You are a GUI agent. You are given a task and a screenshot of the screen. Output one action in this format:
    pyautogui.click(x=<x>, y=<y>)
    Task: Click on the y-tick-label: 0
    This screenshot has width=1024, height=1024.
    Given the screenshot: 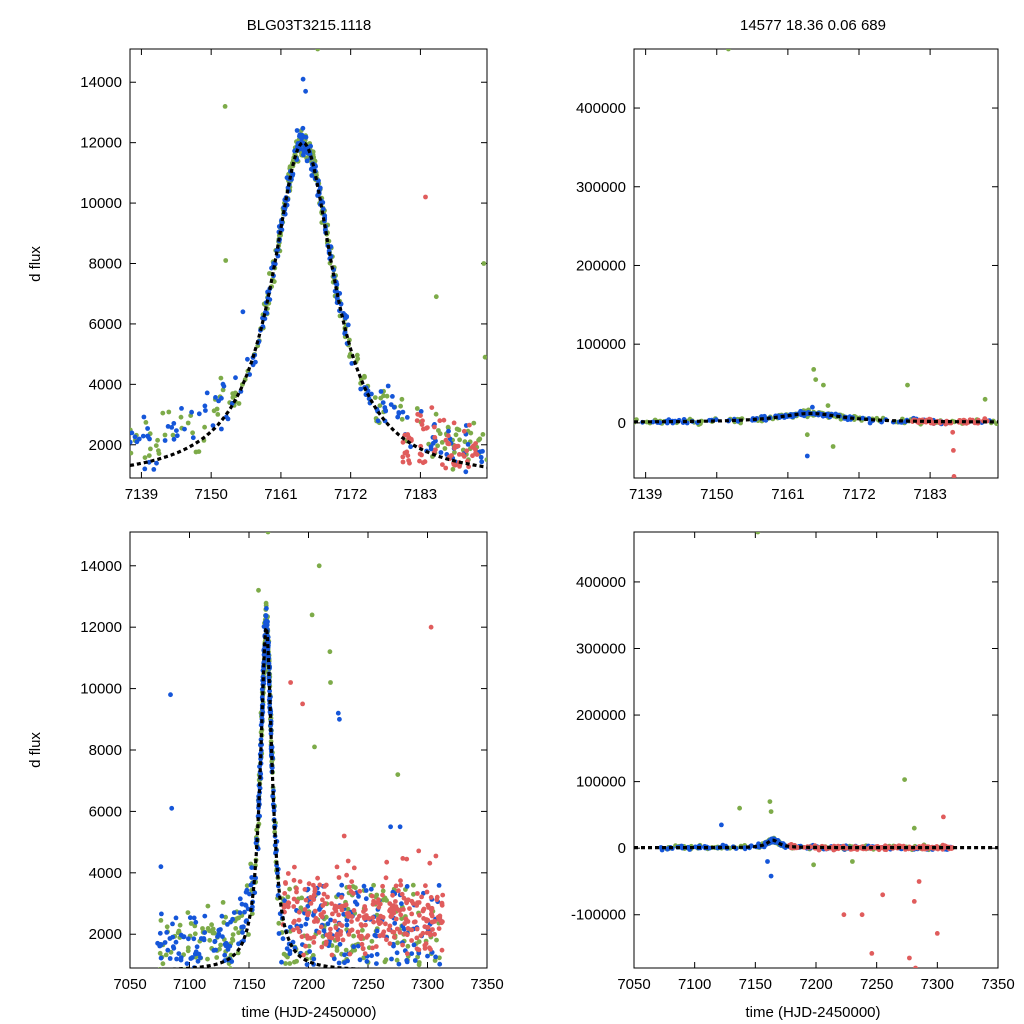 What is the action you would take?
    pyautogui.click(x=622, y=423)
    